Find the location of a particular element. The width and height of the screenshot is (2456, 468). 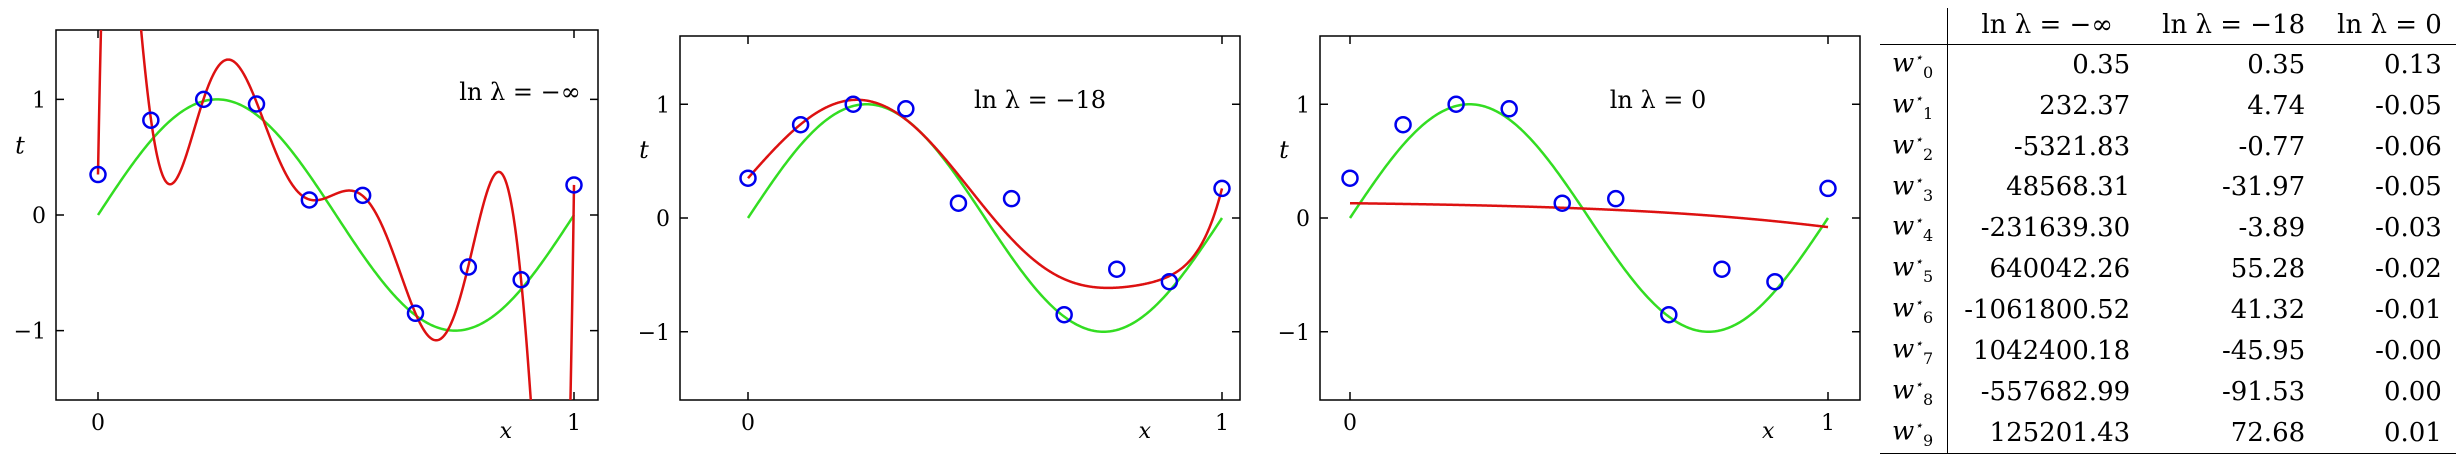

table-row: w⋆1 232.37 4.74 -0.05 is located at coordinates (2168, 106).